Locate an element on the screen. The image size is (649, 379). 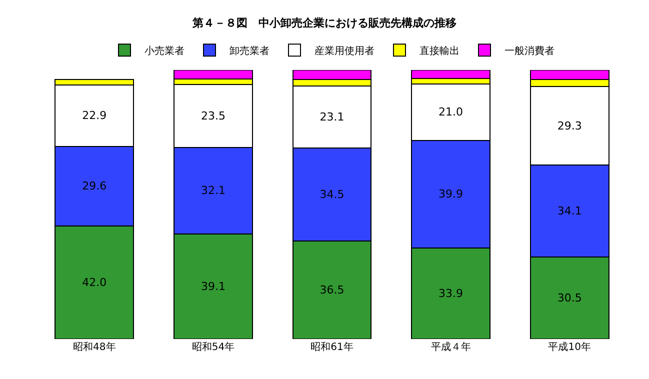
chart-title: 第４－８図 中小卸売企業における販売先構成の推移 is located at coordinates (324, 23).